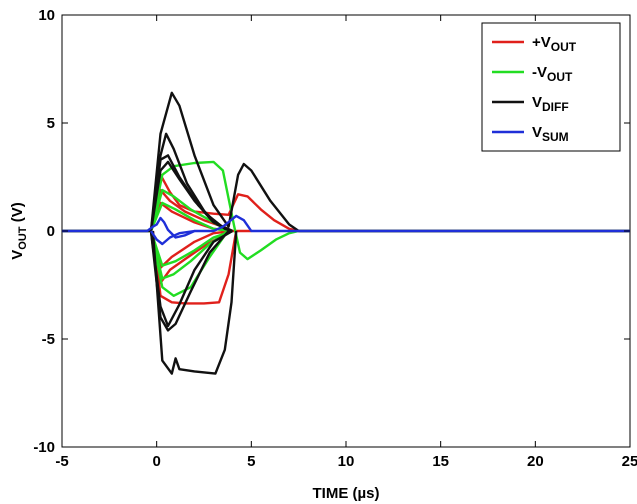 The height and width of the screenshot is (504, 637). What do you see at coordinates (346, 493) in the screenshot?
I see `x-axis-label: TIME (µs)` at bounding box center [346, 493].